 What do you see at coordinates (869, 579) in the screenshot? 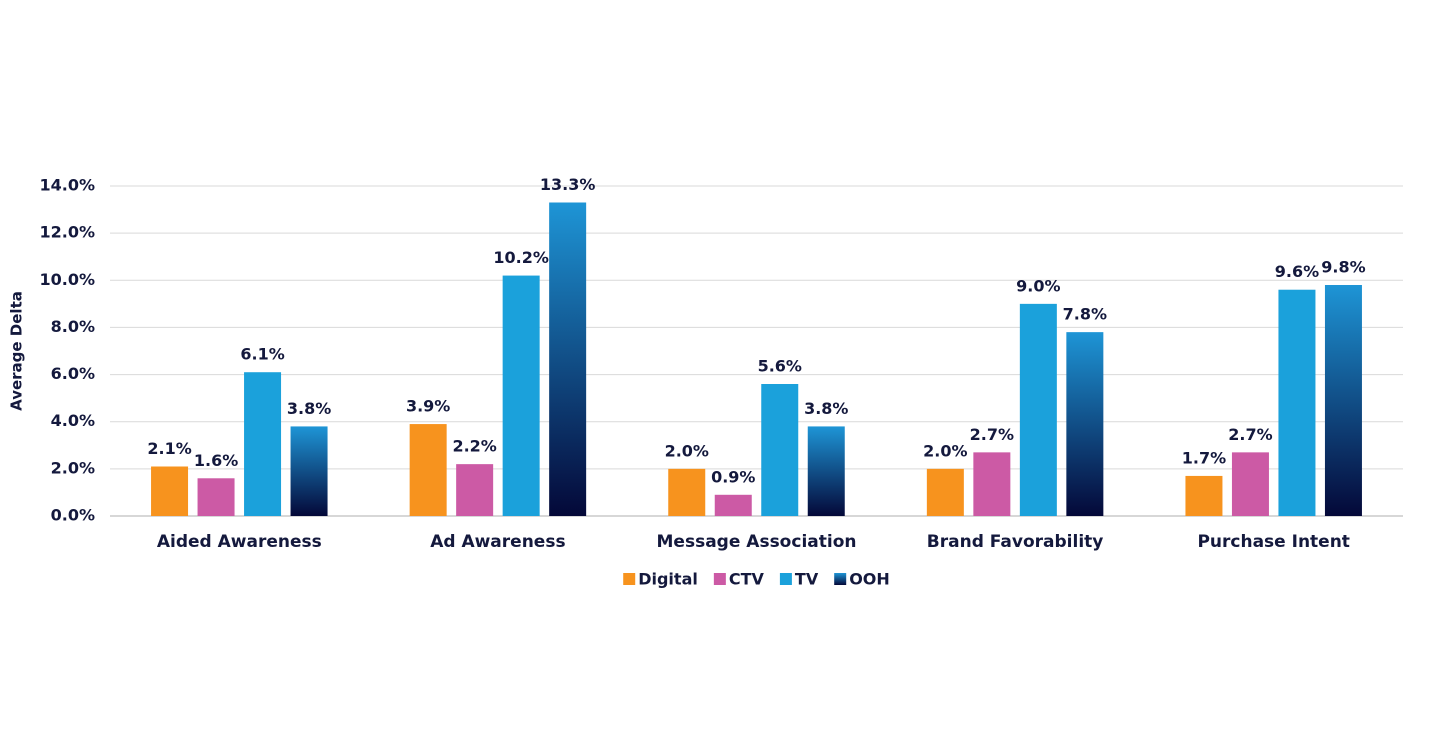
I see `legend-label: OOH` at bounding box center [869, 579].